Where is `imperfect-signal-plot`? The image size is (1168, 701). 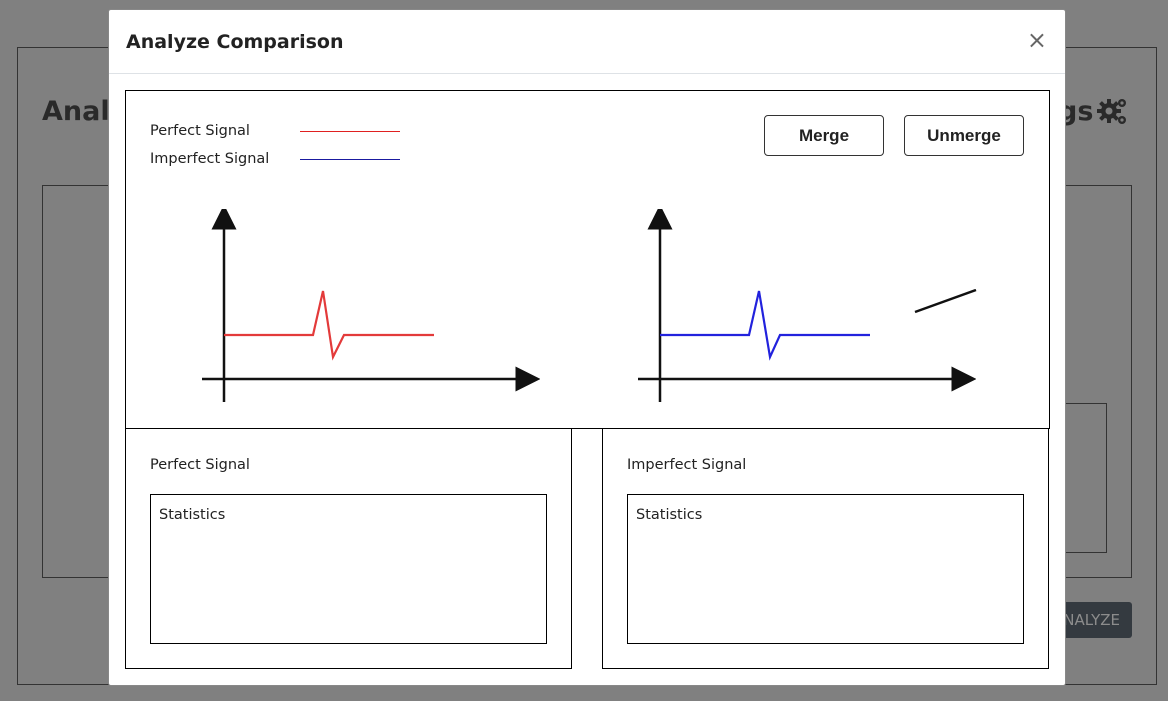 imperfect-signal-plot is located at coordinates (807, 305).